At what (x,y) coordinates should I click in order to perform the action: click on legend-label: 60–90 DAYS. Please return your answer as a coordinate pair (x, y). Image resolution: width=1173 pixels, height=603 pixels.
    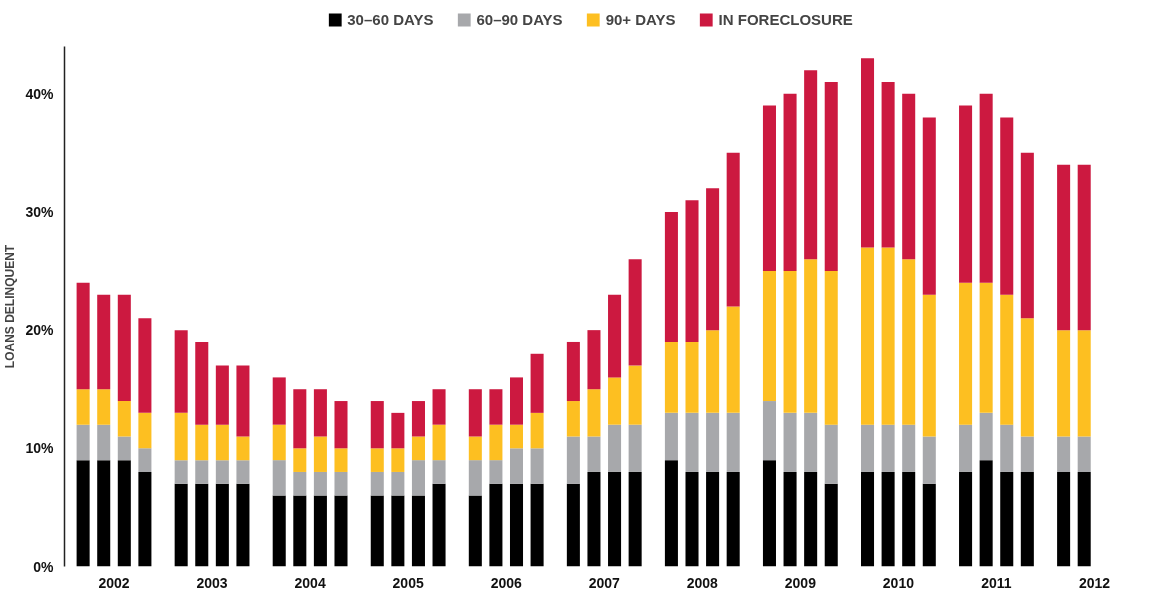
    Looking at the image, I should click on (519, 19).